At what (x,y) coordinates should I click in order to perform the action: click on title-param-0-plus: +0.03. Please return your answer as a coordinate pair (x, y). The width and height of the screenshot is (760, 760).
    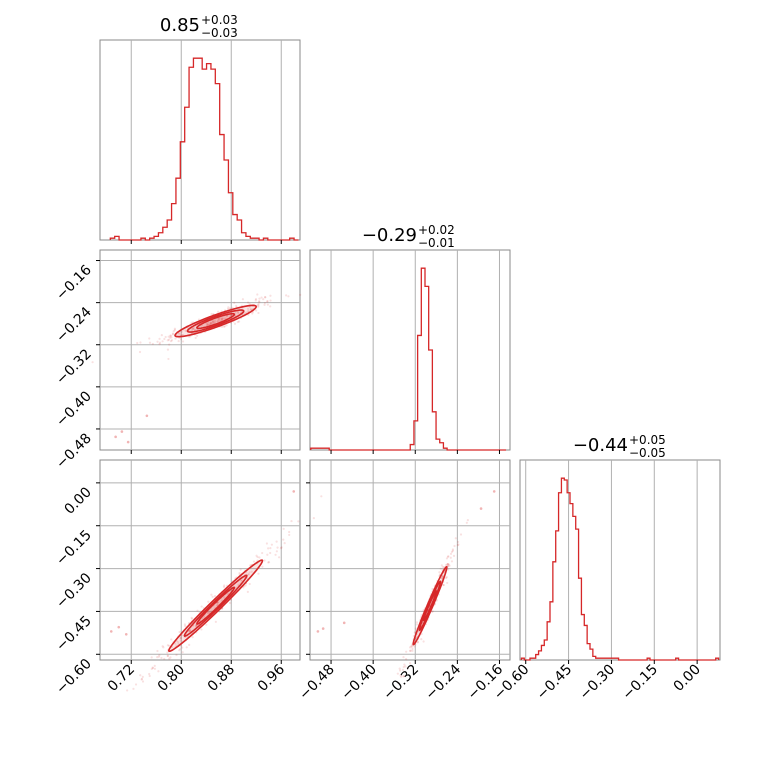
    Looking at the image, I should click on (219, 20).